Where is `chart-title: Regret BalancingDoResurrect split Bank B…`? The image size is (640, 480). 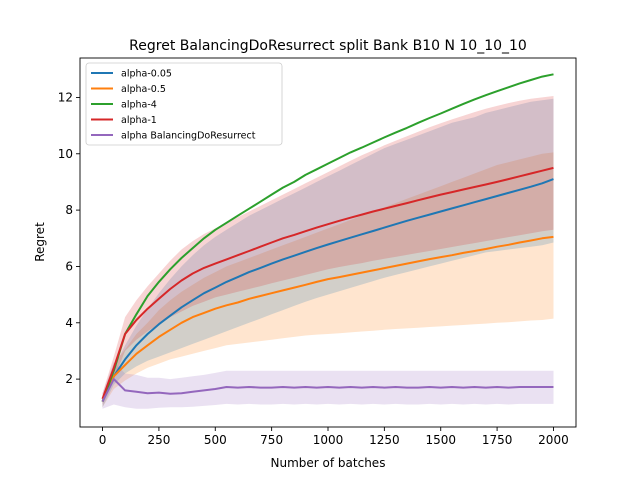
chart-title: Regret BalancingDoResurrect split Bank B… is located at coordinates (328, 46).